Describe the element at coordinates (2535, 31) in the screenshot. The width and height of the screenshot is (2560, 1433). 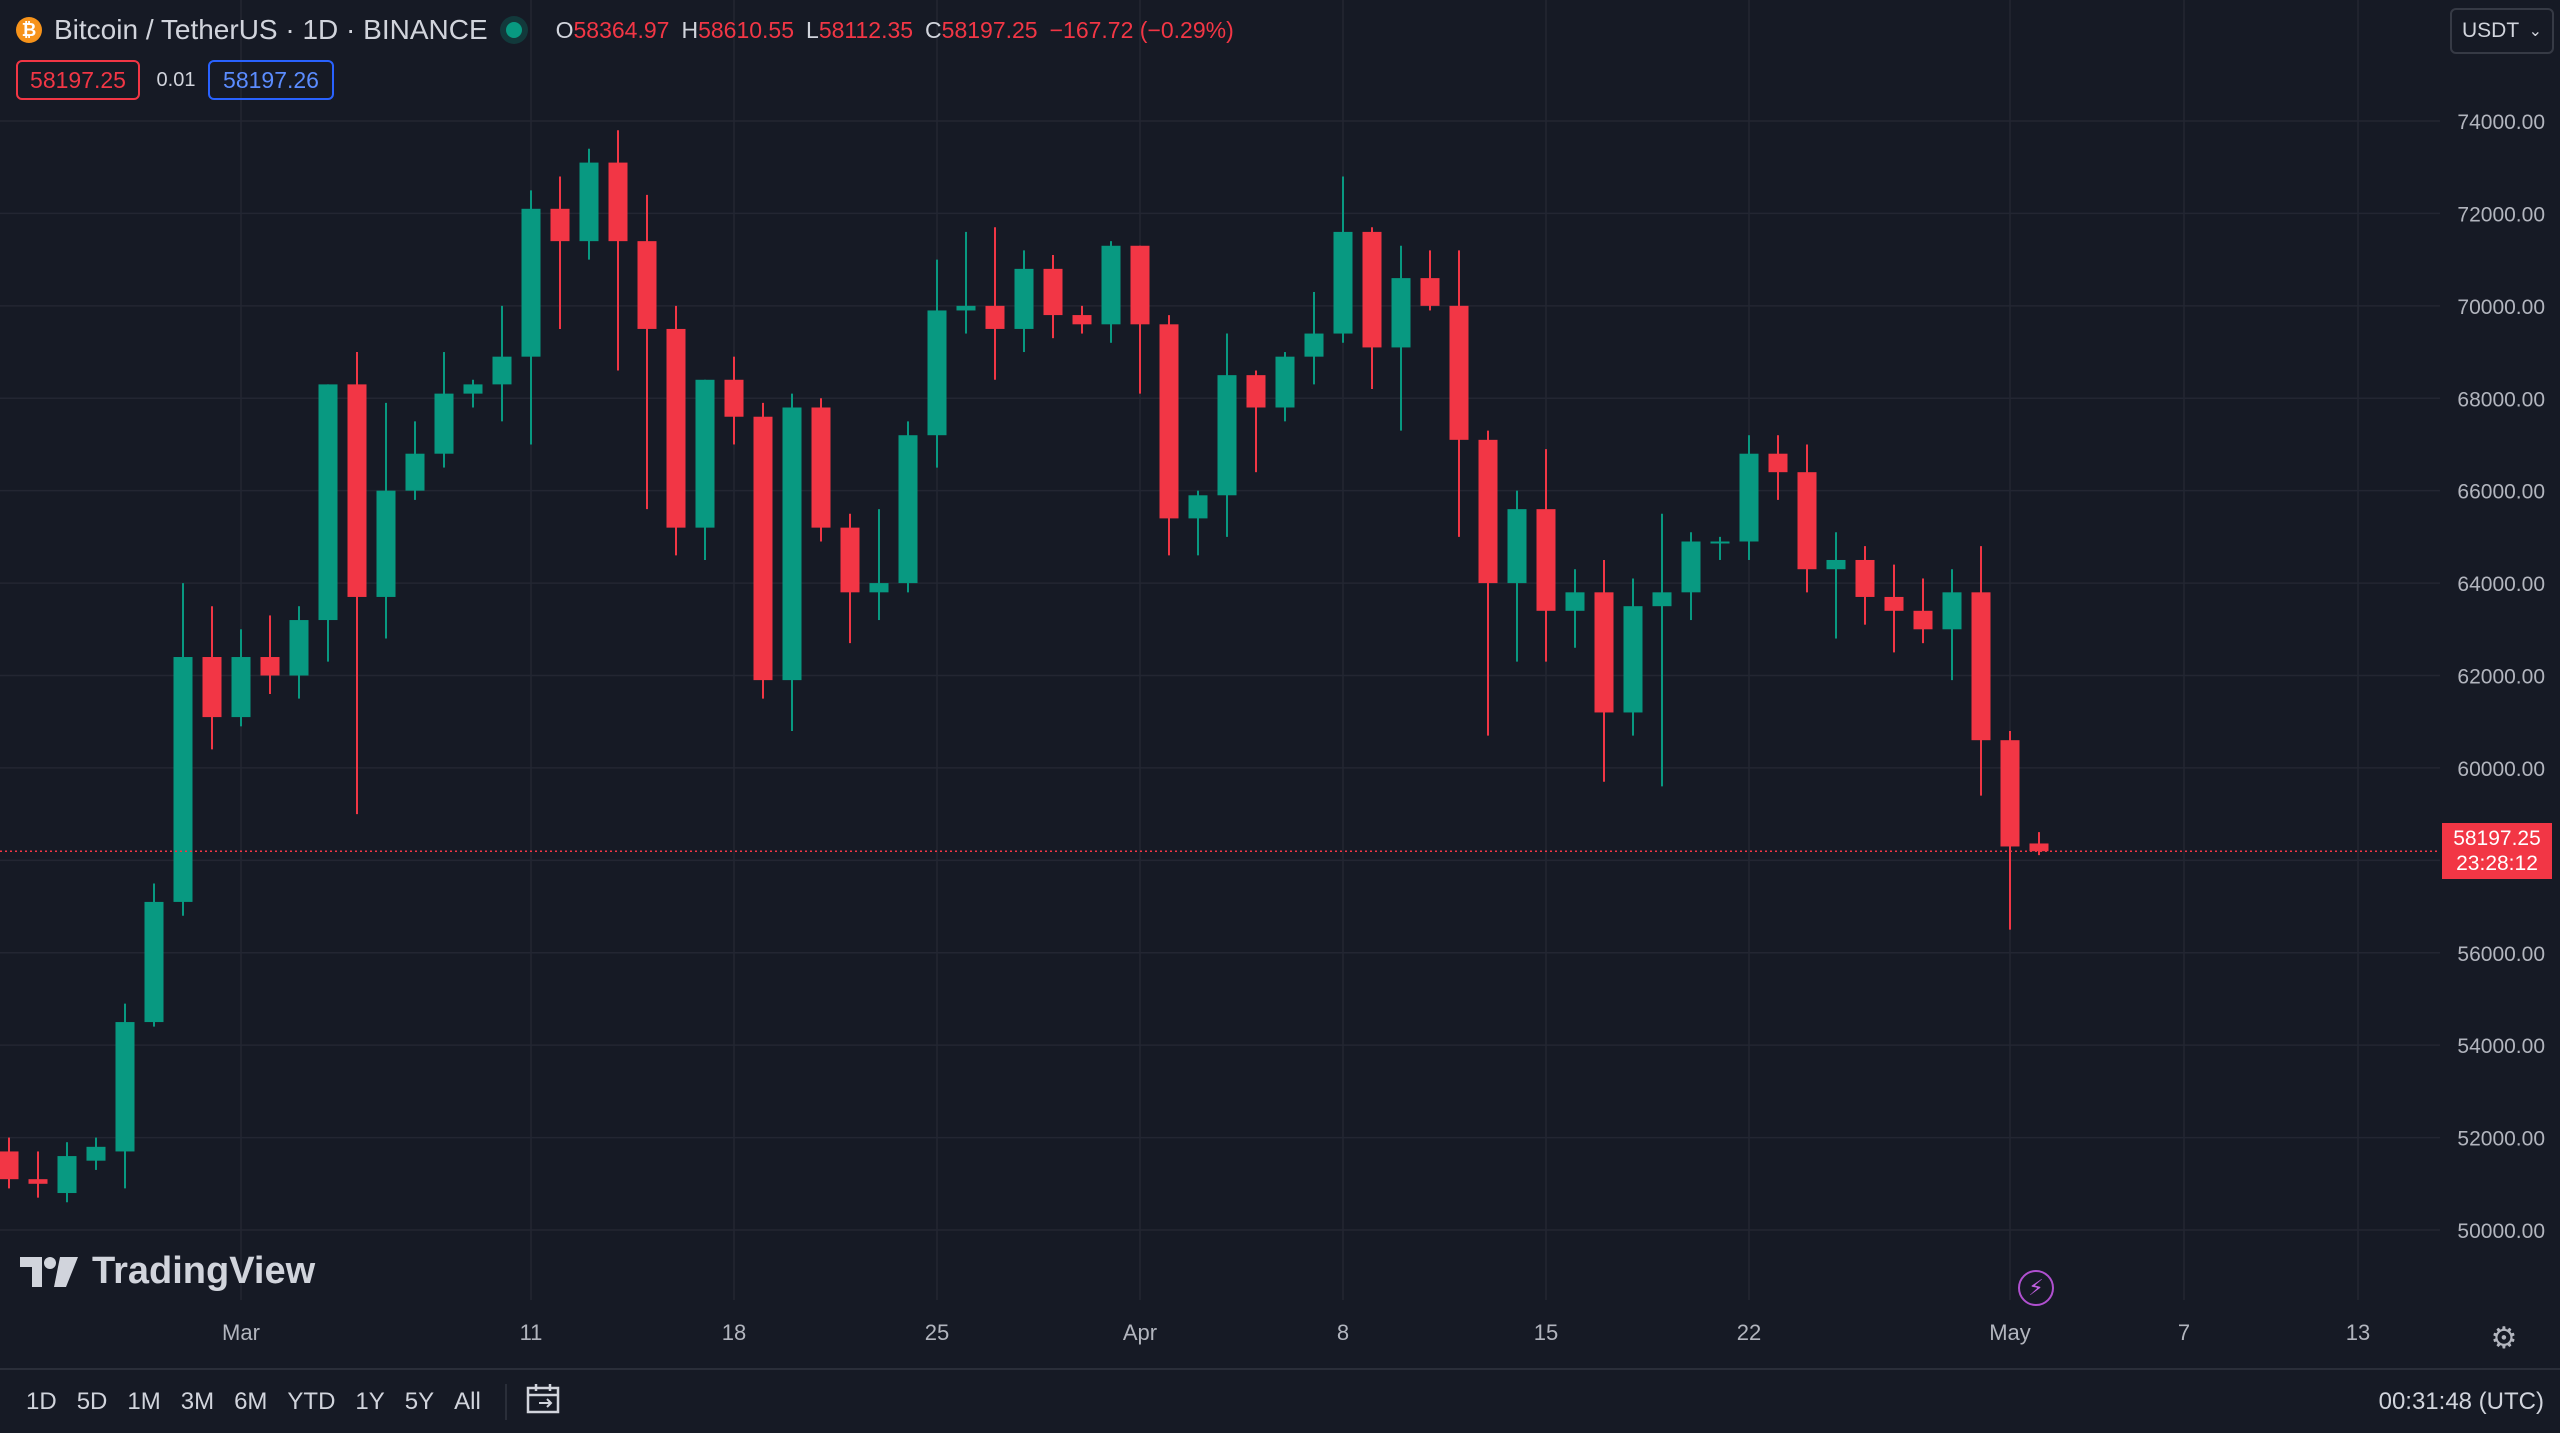
I see `chevron-down-icon: ⌄` at that location.